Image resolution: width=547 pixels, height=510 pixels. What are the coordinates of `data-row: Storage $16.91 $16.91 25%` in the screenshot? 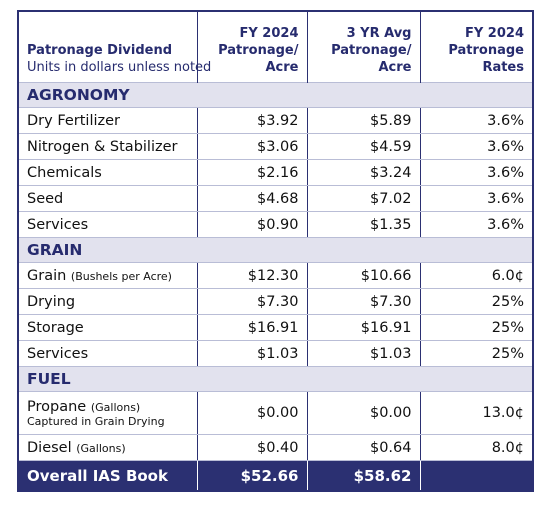 It's located at (275, 327).